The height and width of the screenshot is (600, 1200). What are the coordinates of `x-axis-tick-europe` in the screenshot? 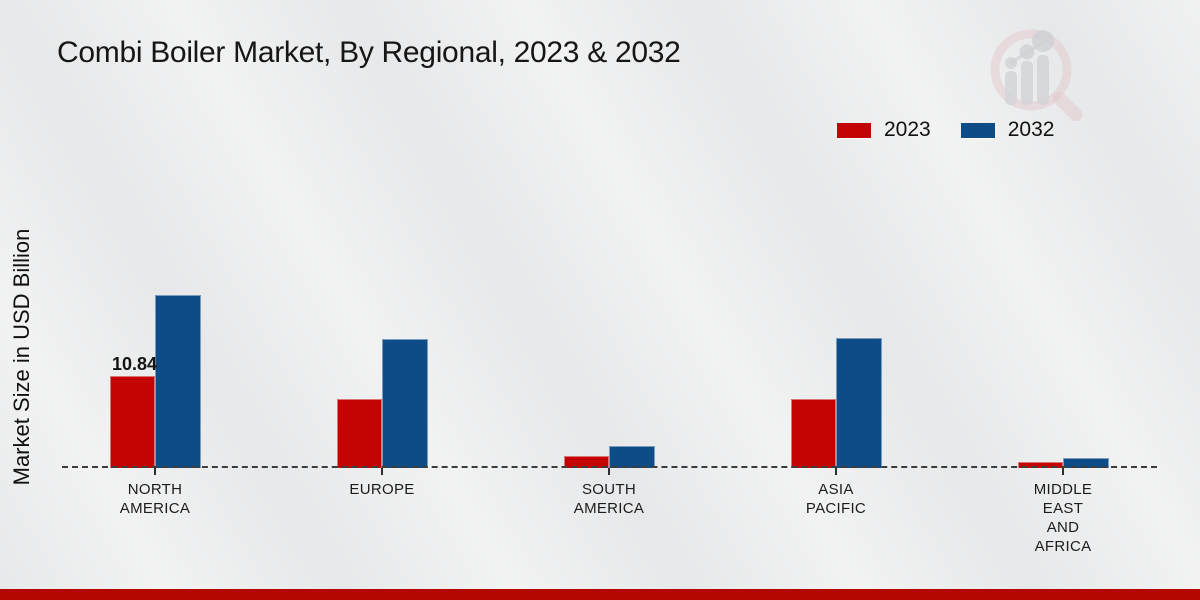 It's located at (382, 471).